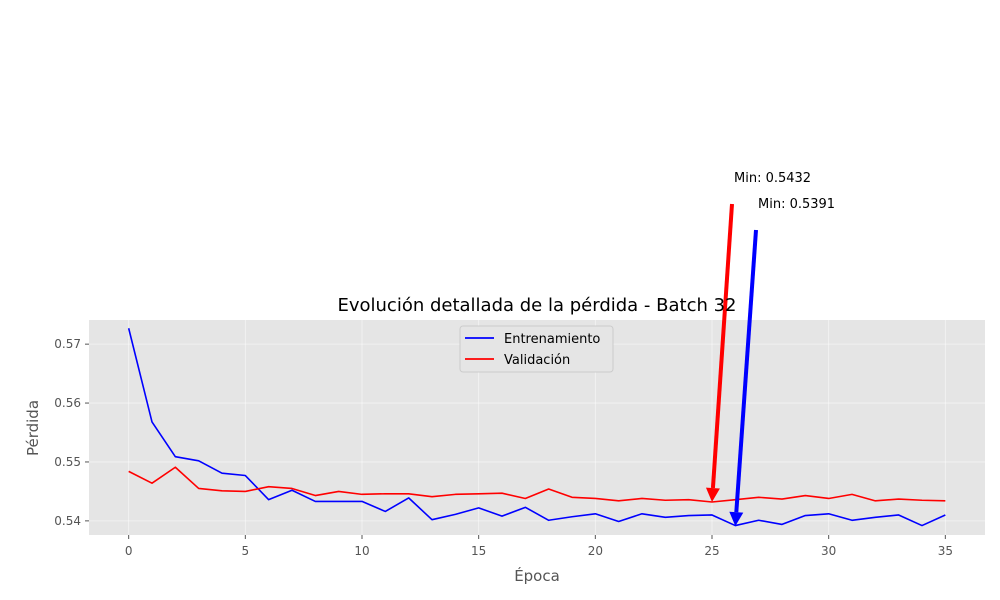  What do you see at coordinates (361, 551) in the screenshot?
I see `x-tick-label: 10` at bounding box center [361, 551].